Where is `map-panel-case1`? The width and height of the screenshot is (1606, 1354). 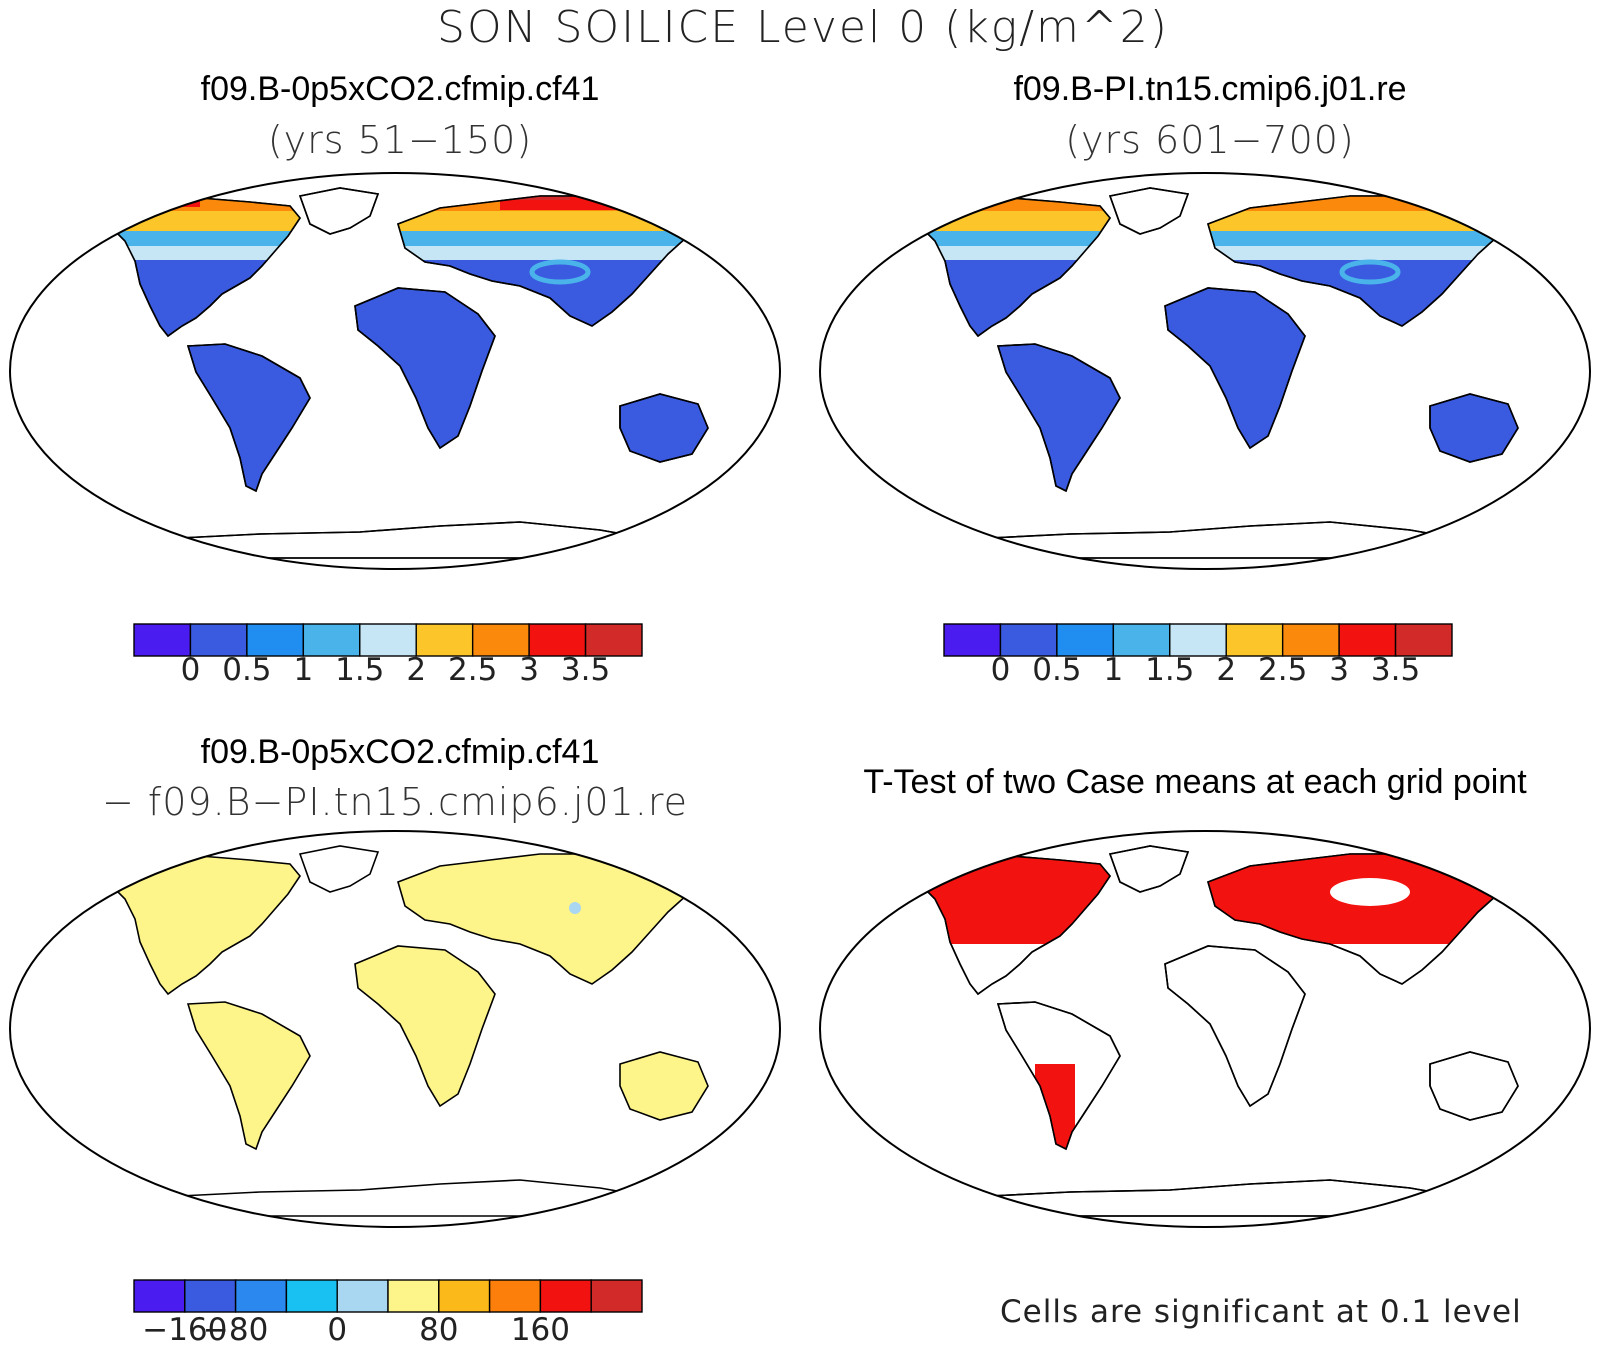
map-panel-case1 is located at coordinates (395, 371).